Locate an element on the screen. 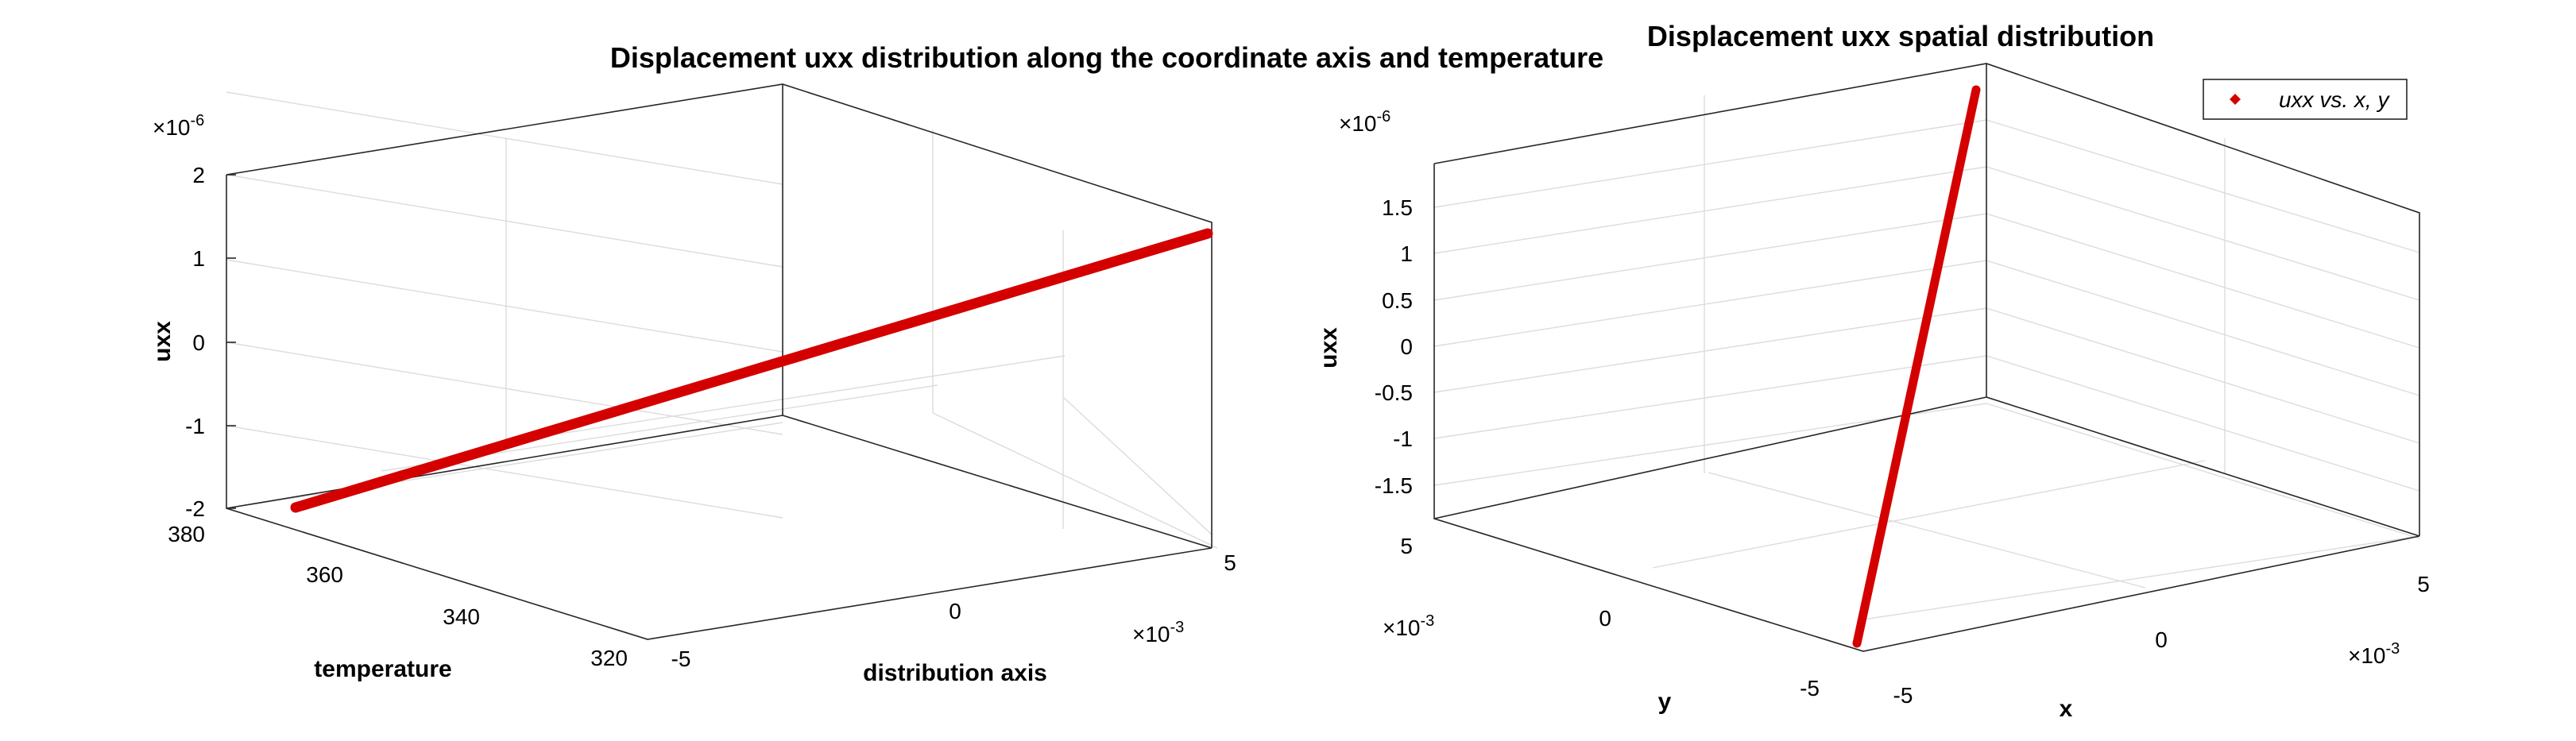  right-x-exponent: ×10⁻³ is located at coordinates (2374, 654).